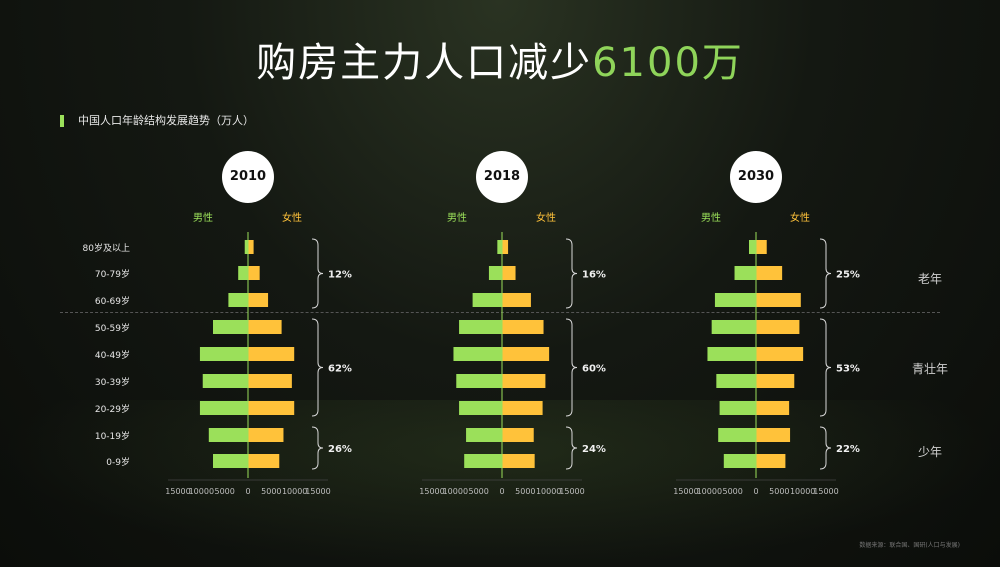 The height and width of the screenshot is (567, 1000). I want to click on group-label-working-age: 青壮年, so click(929, 369).